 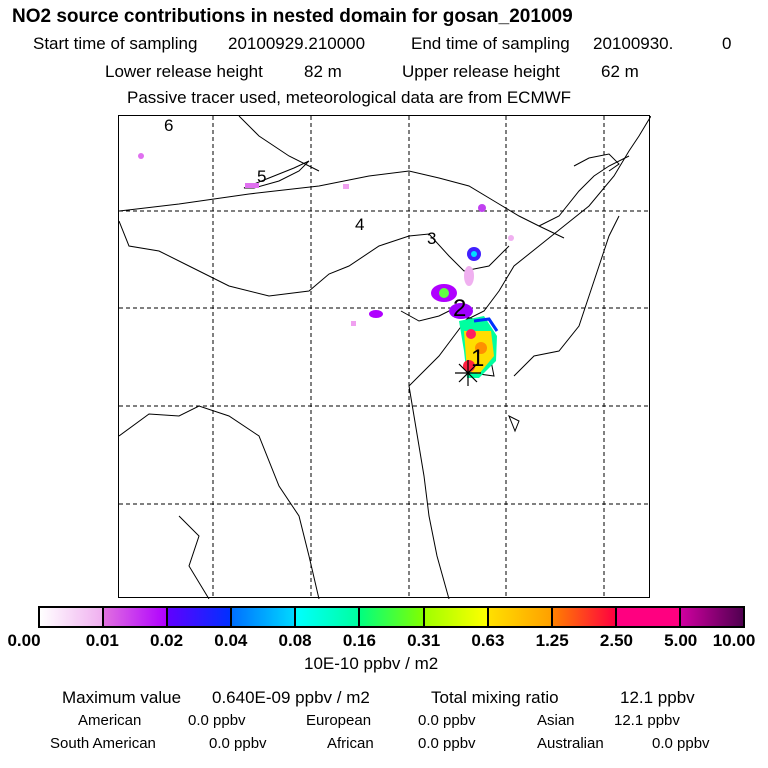 I want to click on region-name: American, so click(x=110, y=720).